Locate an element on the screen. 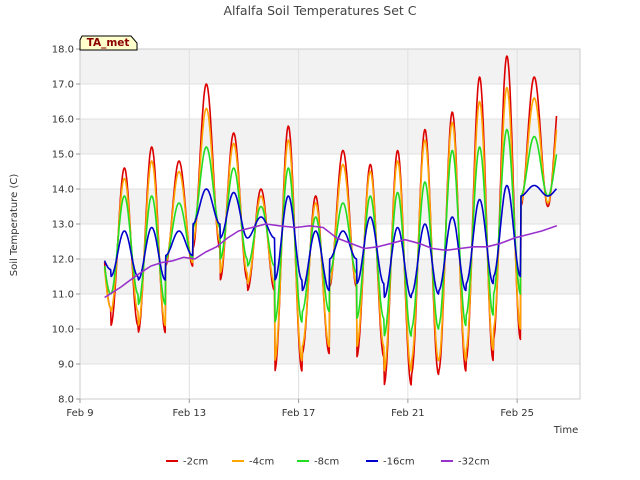 The width and height of the screenshot is (640, 480). x-axis: Feb 9 Feb 13 Feb 17 Feb 21 Feb 25 is located at coordinates (300, 409).